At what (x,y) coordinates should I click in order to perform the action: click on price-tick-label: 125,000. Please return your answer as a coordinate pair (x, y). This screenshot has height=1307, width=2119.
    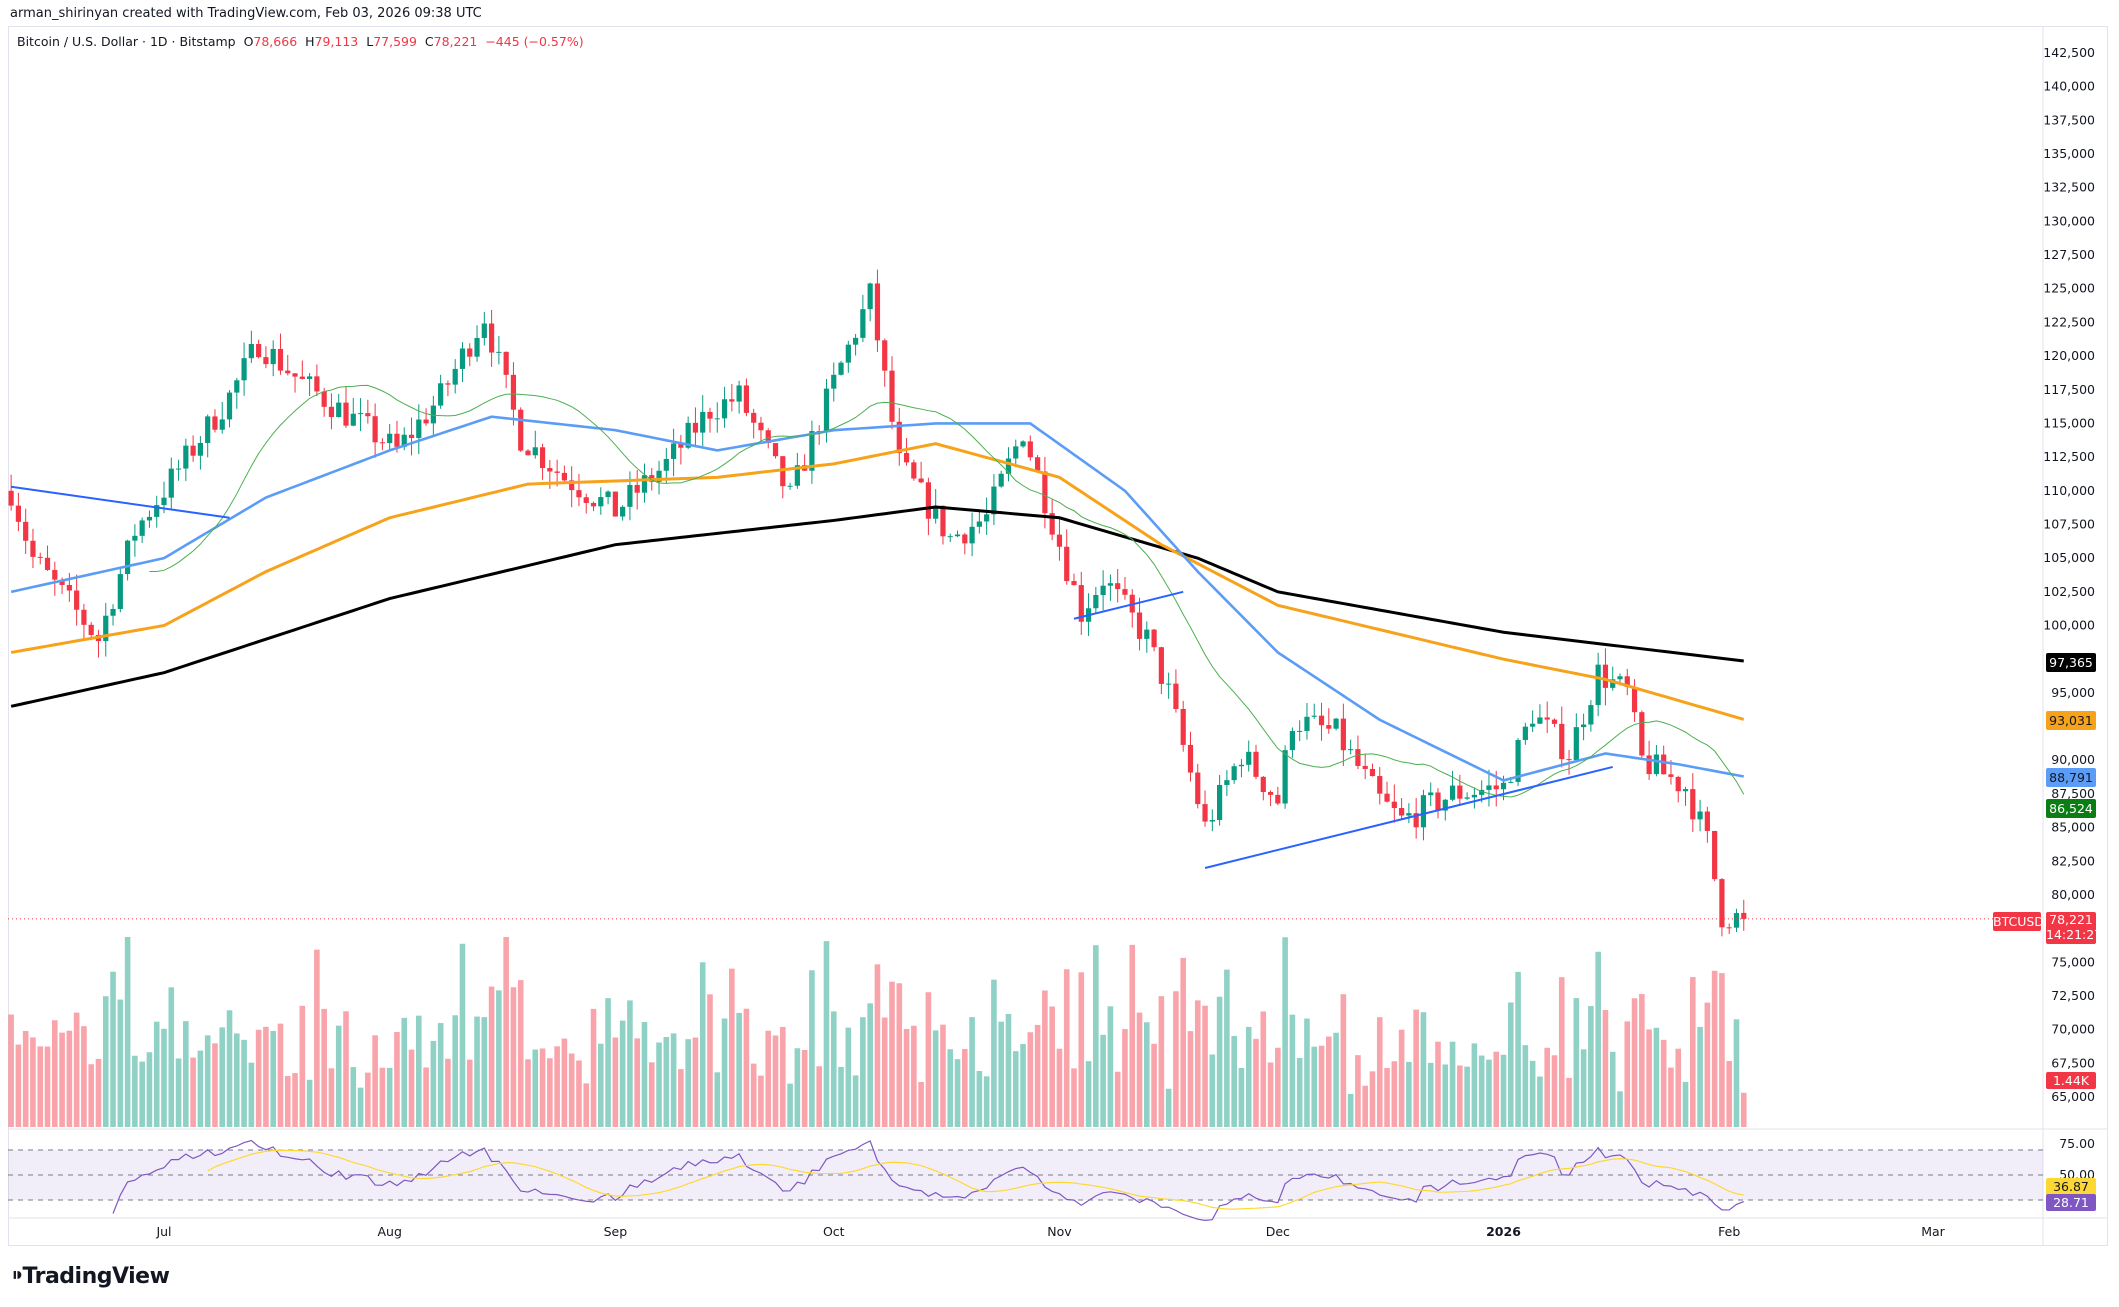
    Looking at the image, I should click on (2069, 288).